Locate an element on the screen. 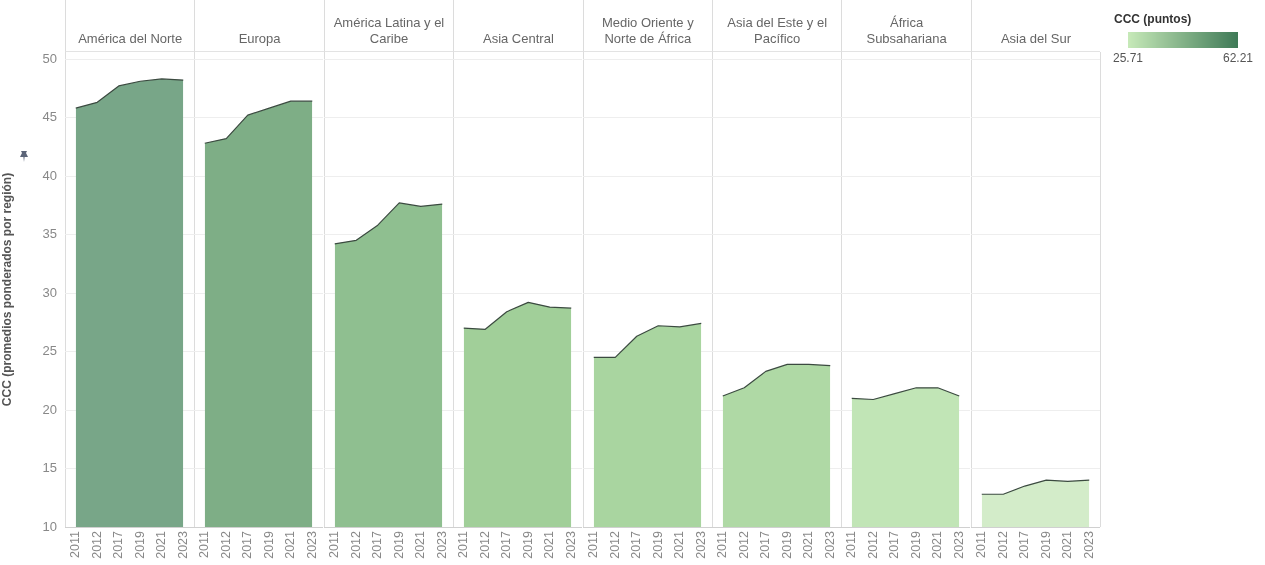 This screenshot has height=565, width=1265. chart-title: Europa is located at coordinates (259, 26).